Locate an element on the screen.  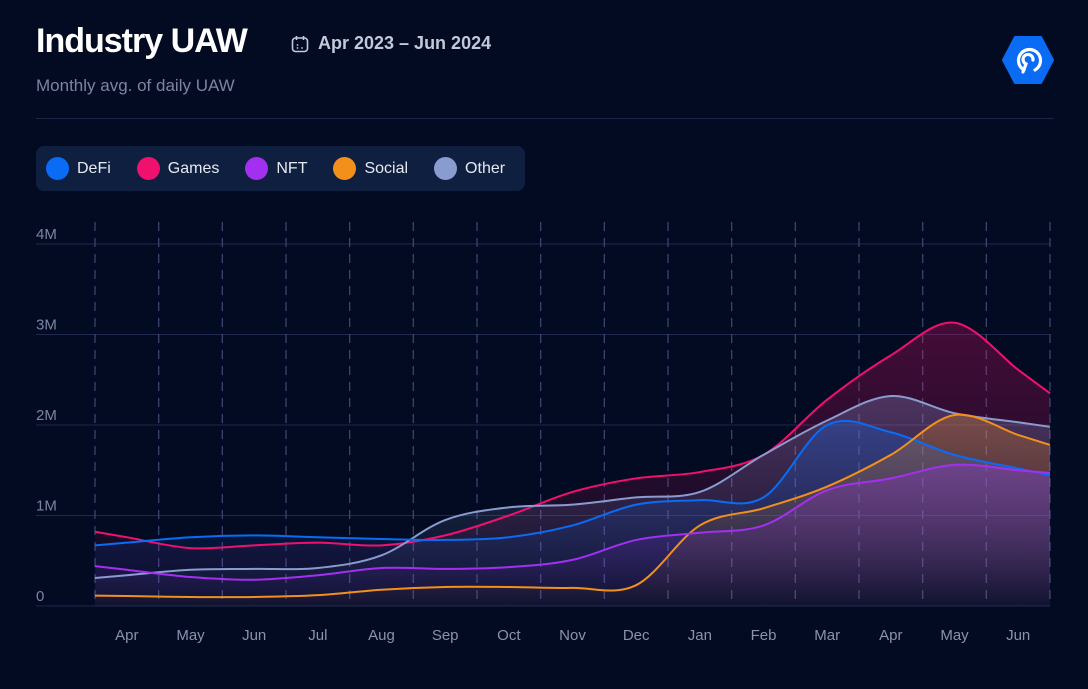
legend: DeFi Games NFT Social Other is located at coordinates (280, 168).